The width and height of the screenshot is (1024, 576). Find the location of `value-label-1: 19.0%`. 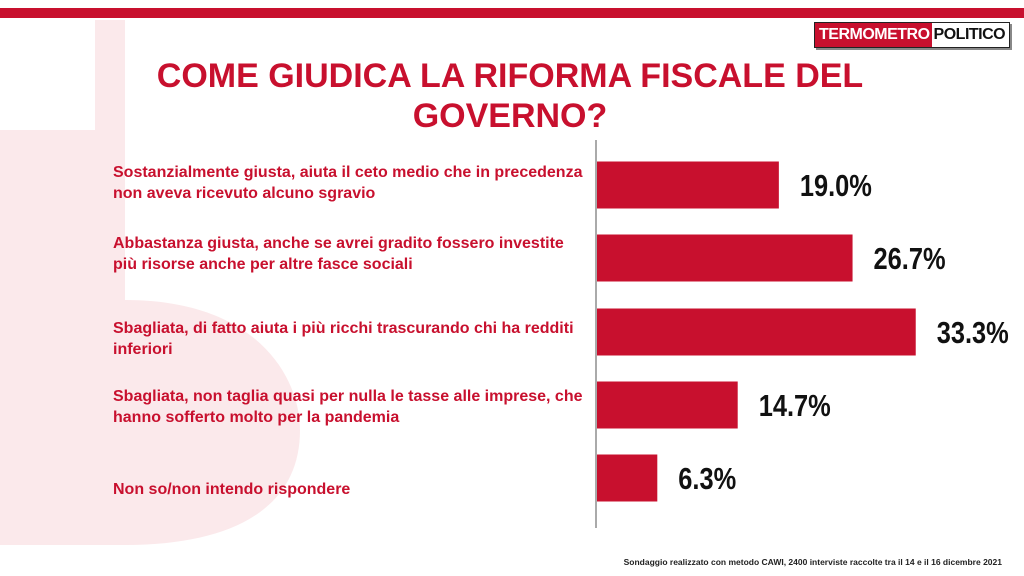

value-label-1: 19.0% is located at coordinates (836, 186).